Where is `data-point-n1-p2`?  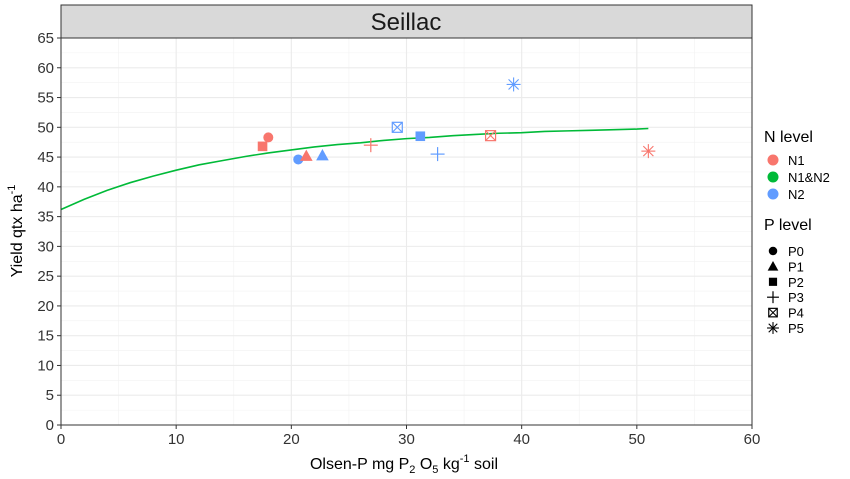 data-point-n1-p2 is located at coordinates (262, 146).